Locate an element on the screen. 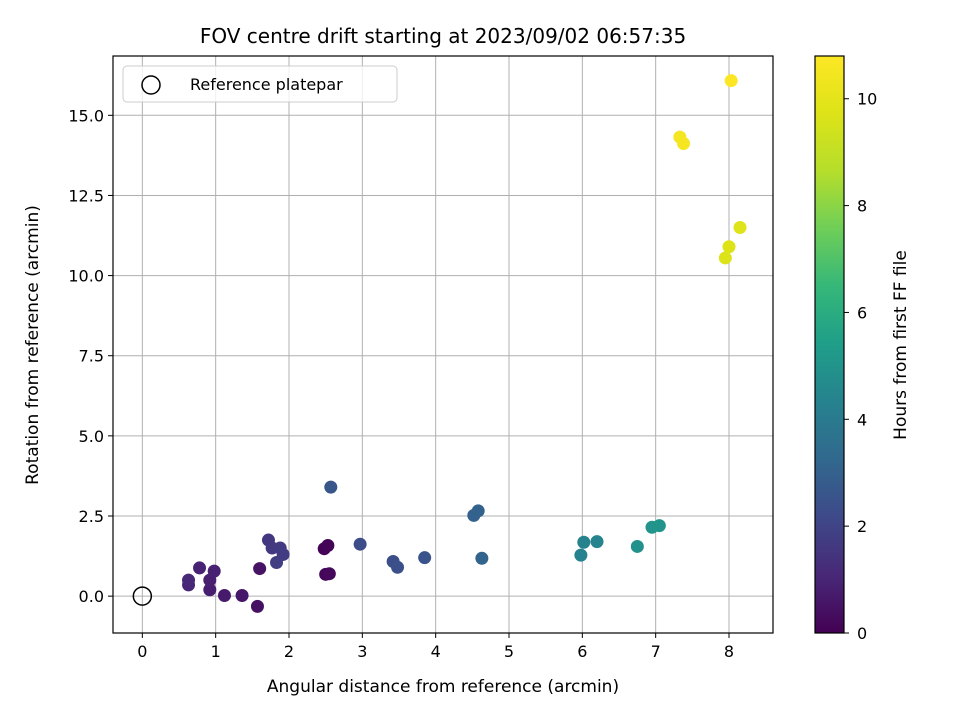 The image size is (960, 720). x-axis-label: Angular distance from reference (arcmin) is located at coordinates (443, 687).